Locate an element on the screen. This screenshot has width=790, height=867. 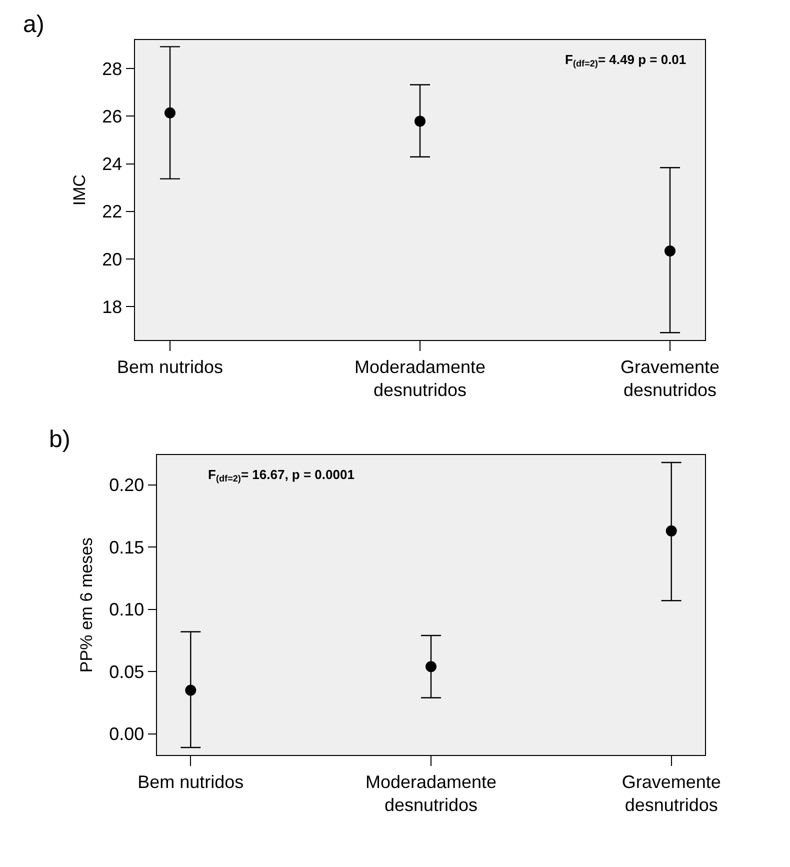
annotation: F$_{(df=2)}$= 16.67, p = 0.0001 is located at coordinates (281, 475).